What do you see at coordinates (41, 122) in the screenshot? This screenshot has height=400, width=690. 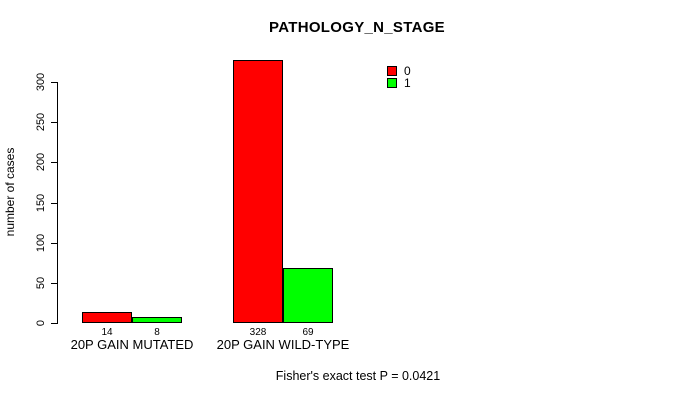 I see `y-tick-label: 250` at bounding box center [41, 122].